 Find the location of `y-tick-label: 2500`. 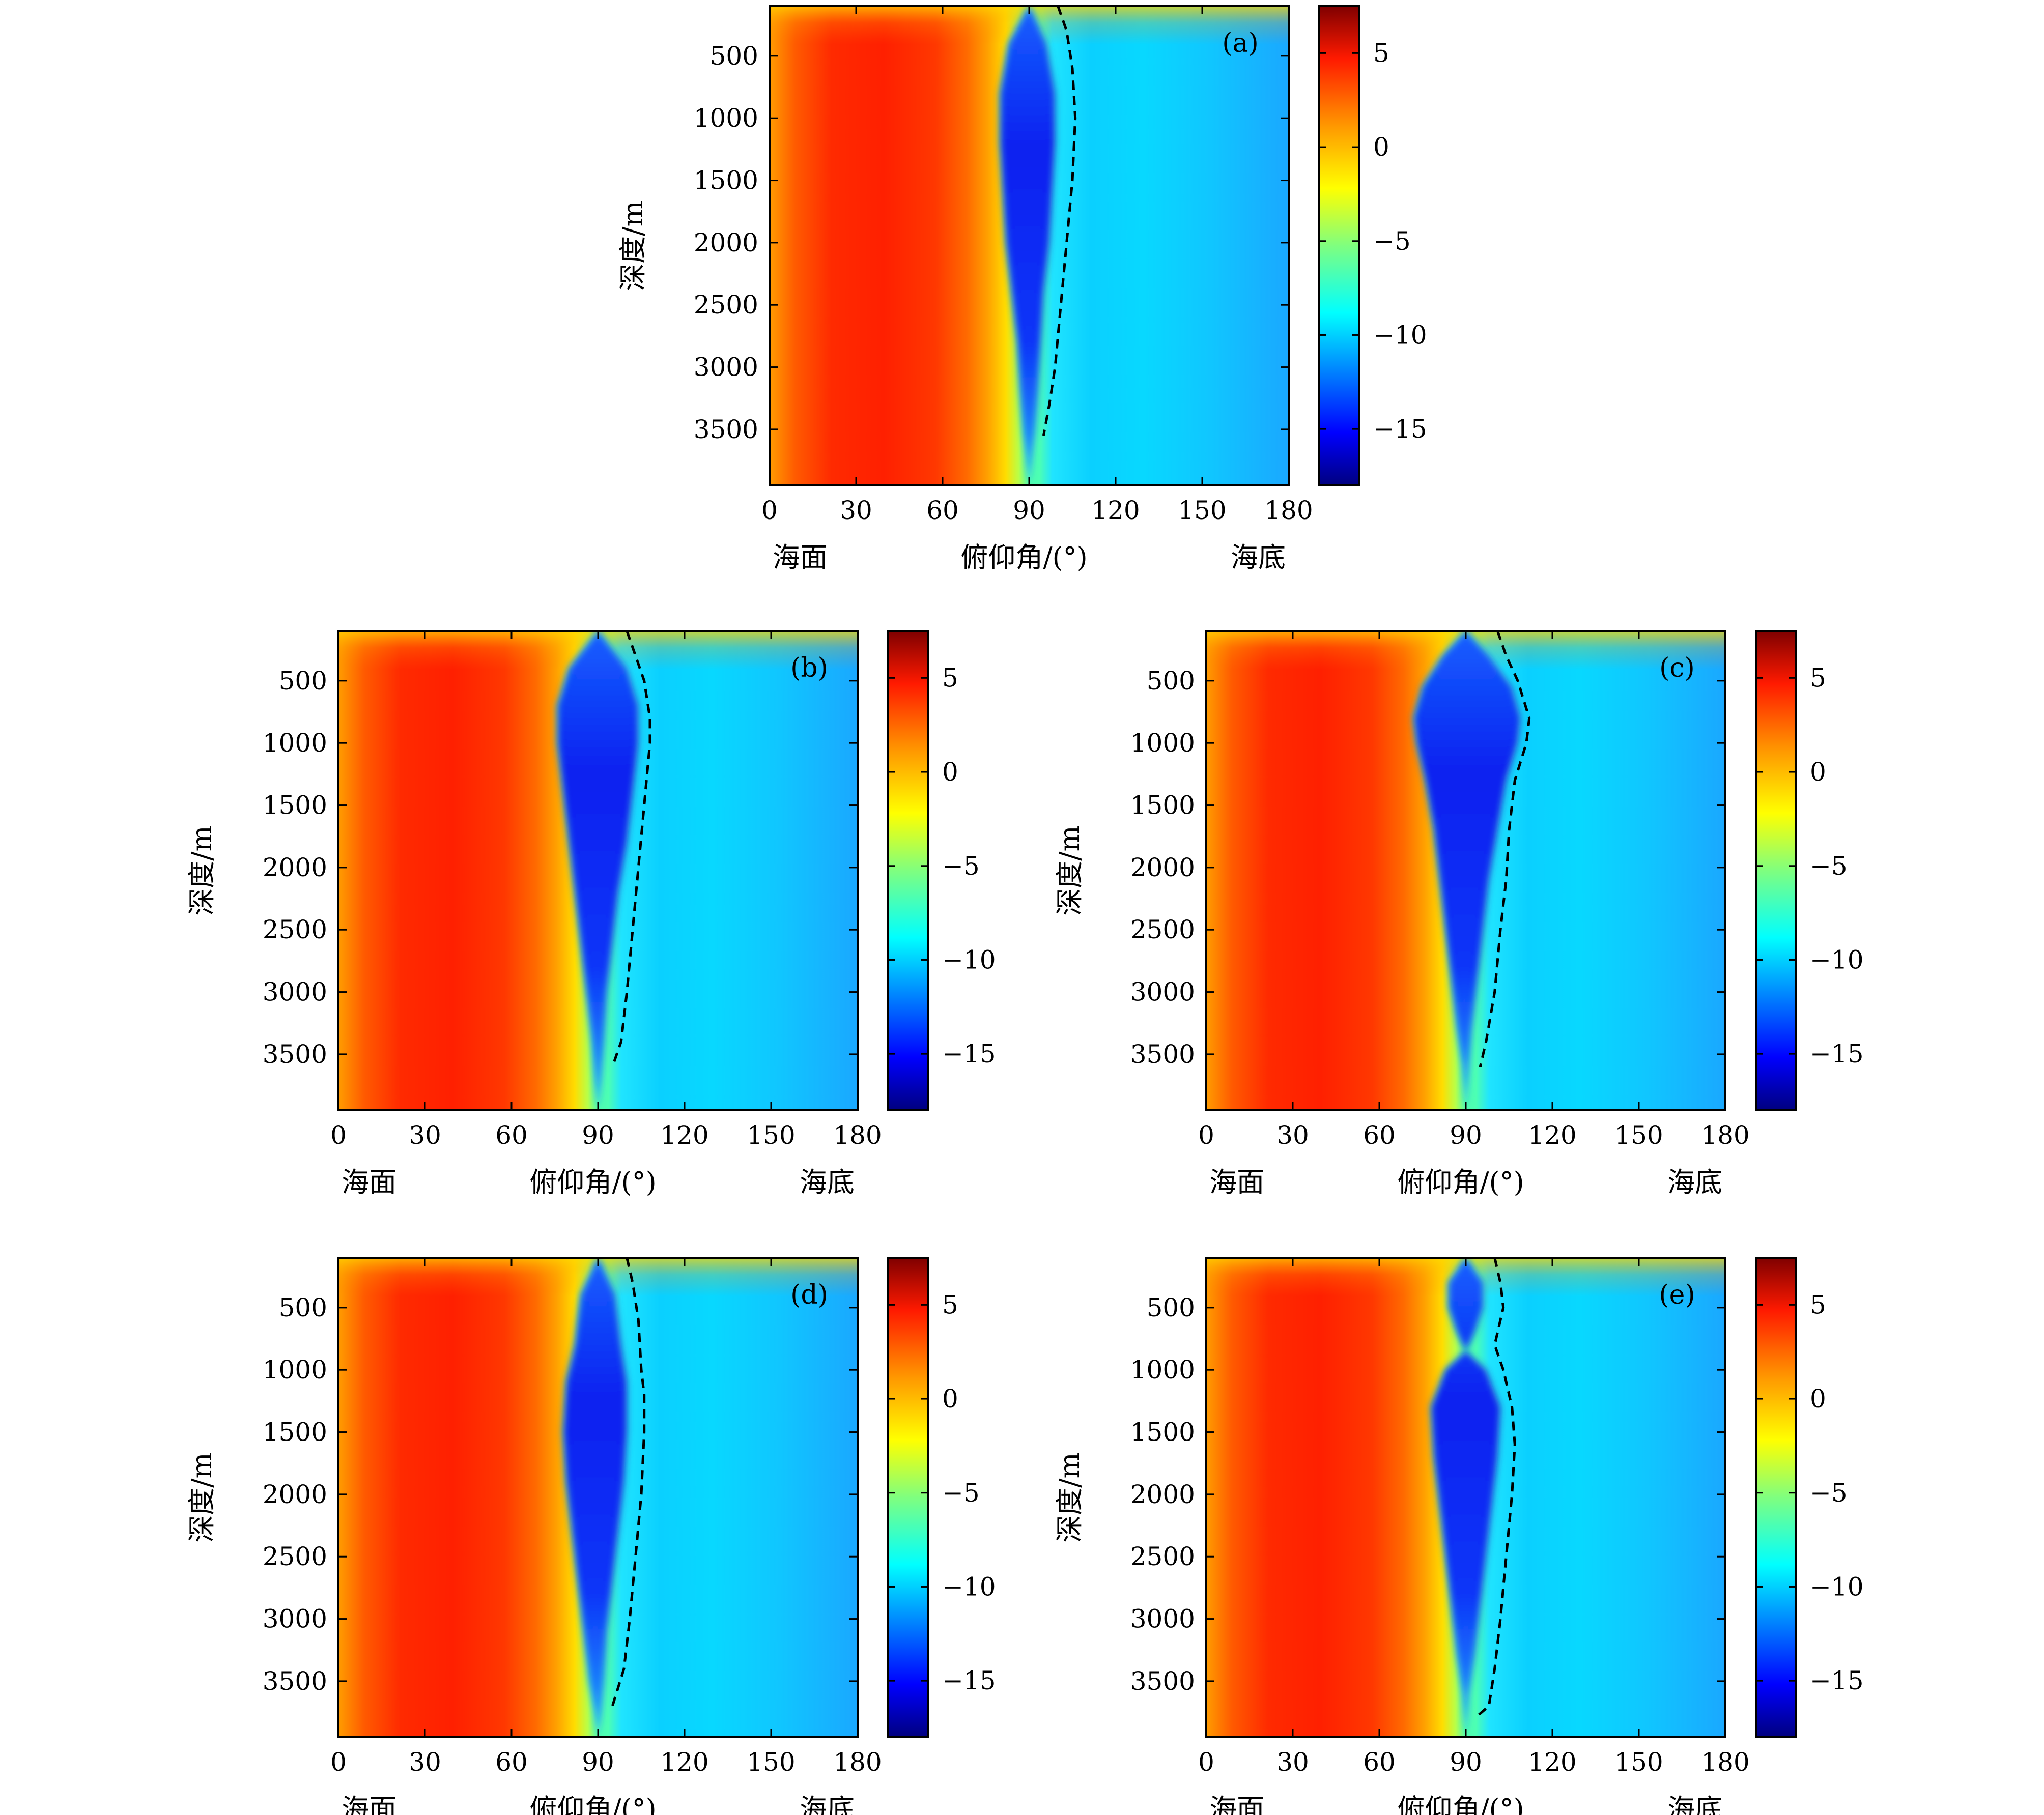

y-tick-label: 2500 is located at coordinates (295, 929).